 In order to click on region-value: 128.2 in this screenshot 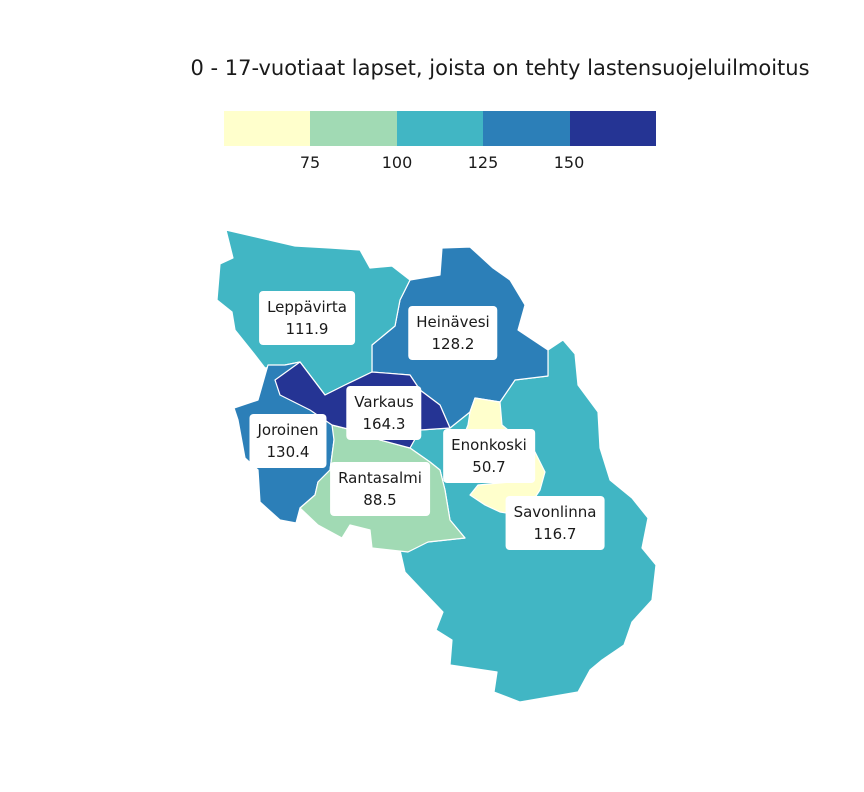, I will do `click(453, 344)`.